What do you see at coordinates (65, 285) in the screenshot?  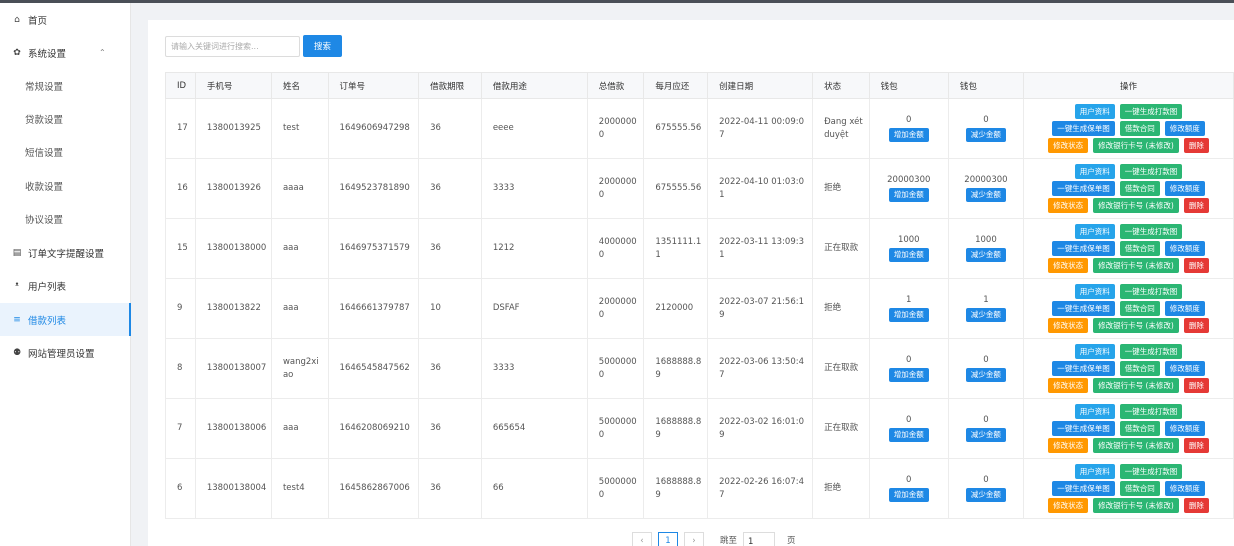 I see `sidebar-item-users: ᵜ 用户列表` at bounding box center [65, 285].